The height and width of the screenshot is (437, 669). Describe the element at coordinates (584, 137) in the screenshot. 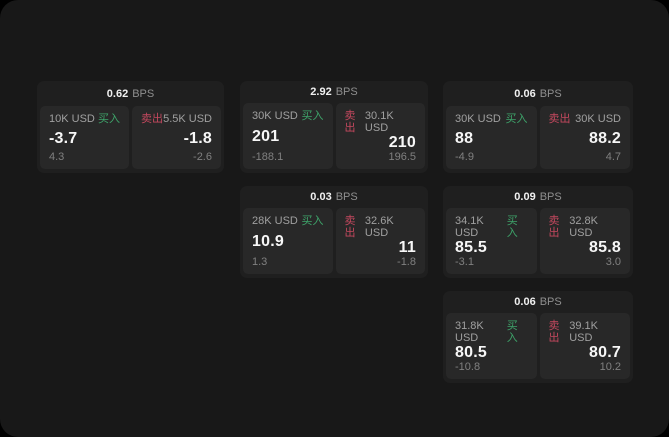

I see `sell-quote-panel: 卖出 30K USD 88.2 4.7` at that location.